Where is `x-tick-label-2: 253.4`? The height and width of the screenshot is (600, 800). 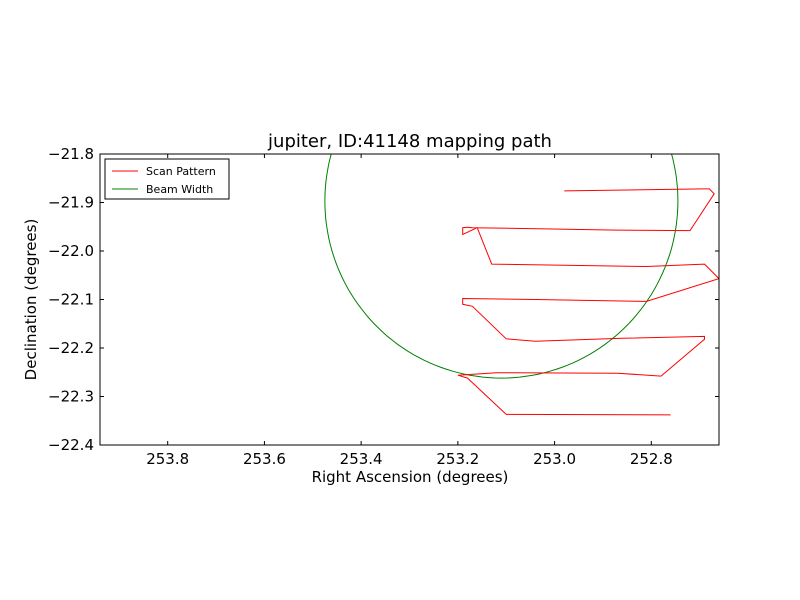 x-tick-label-2: 253.4 is located at coordinates (361, 459).